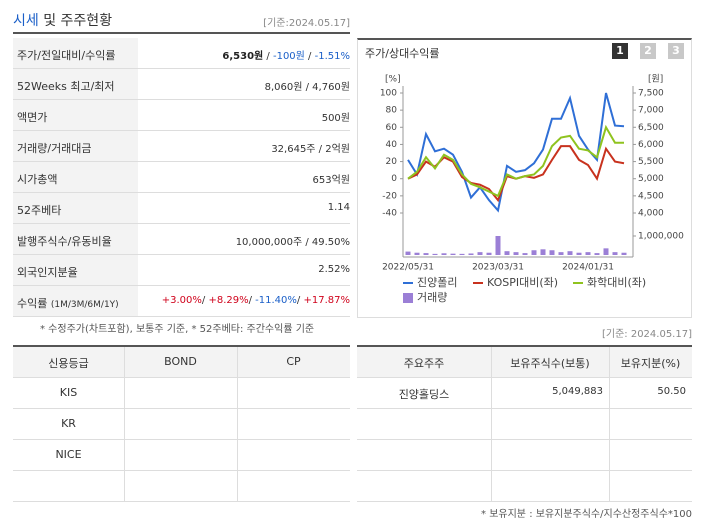 The width and height of the screenshot is (702, 525). What do you see at coordinates (62, 20) in the screenshot?
I see `section-title: 시세 및 주주현황` at bounding box center [62, 20].